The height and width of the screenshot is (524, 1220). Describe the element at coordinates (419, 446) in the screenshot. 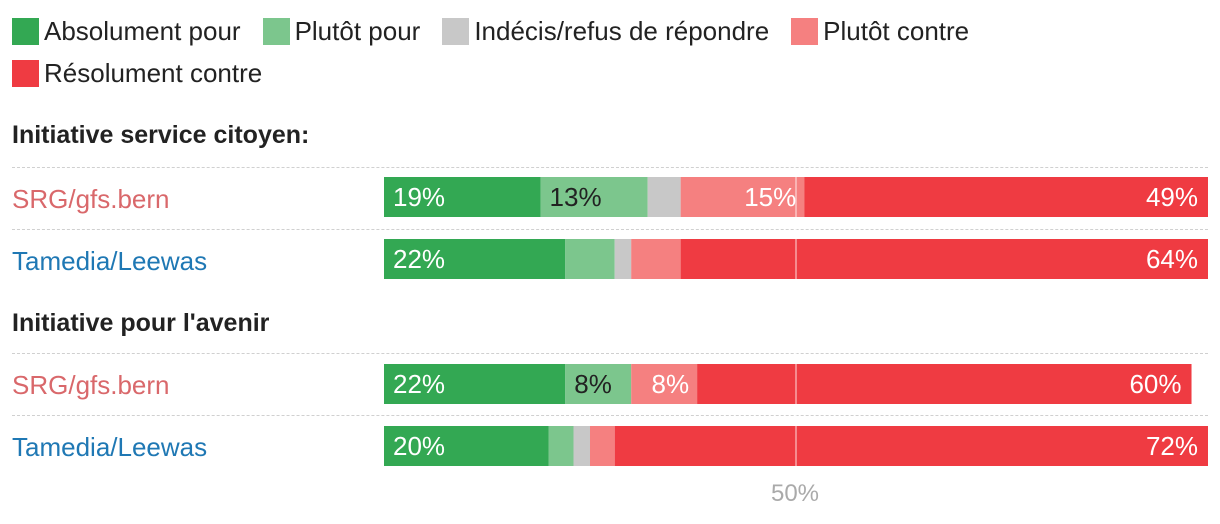

I see `data-label: 20%` at that location.